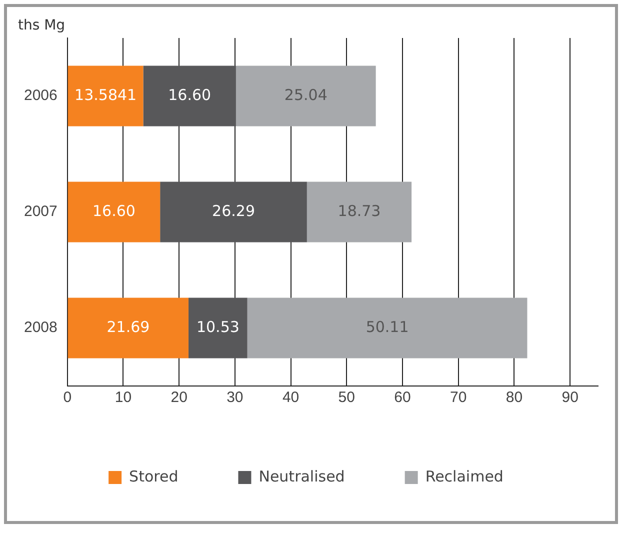 The width and height of the screenshot is (628, 533). I want to click on y-tick-label: 2006, so click(41, 95).